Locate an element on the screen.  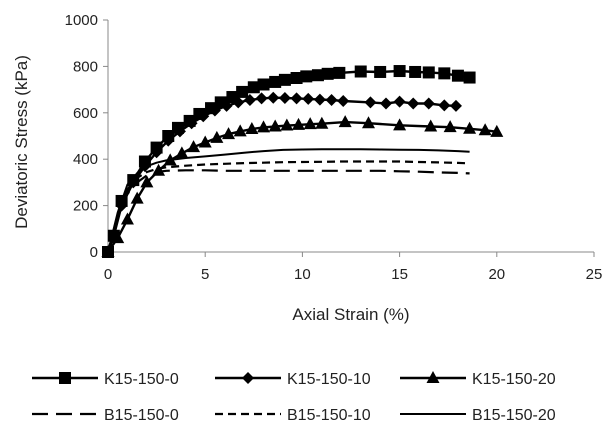
legend-label: K15-150-10 is located at coordinates (329, 379).